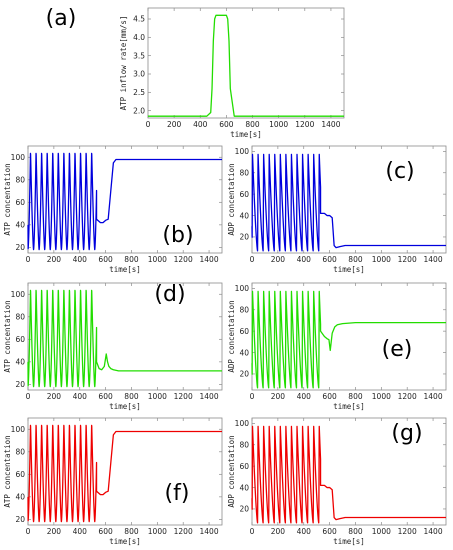 The width and height of the screenshot is (453, 550). Describe the element at coordinates (123, 63) in the screenshot. I see `y-axis-label: ATP inflow rate[mm/s]` at that location.